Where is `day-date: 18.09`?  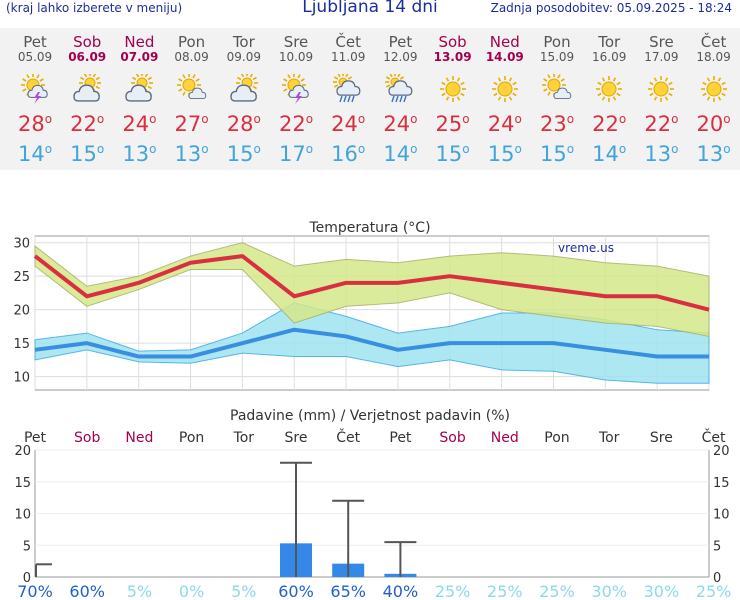
day-date: 18.09 is located at coordinates (713, 57).